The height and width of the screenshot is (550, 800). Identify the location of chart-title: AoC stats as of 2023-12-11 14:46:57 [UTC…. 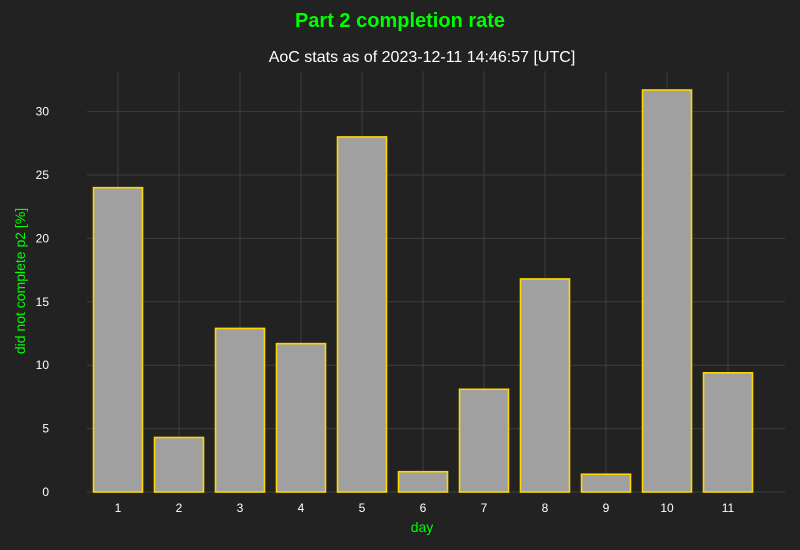
(422, 57).